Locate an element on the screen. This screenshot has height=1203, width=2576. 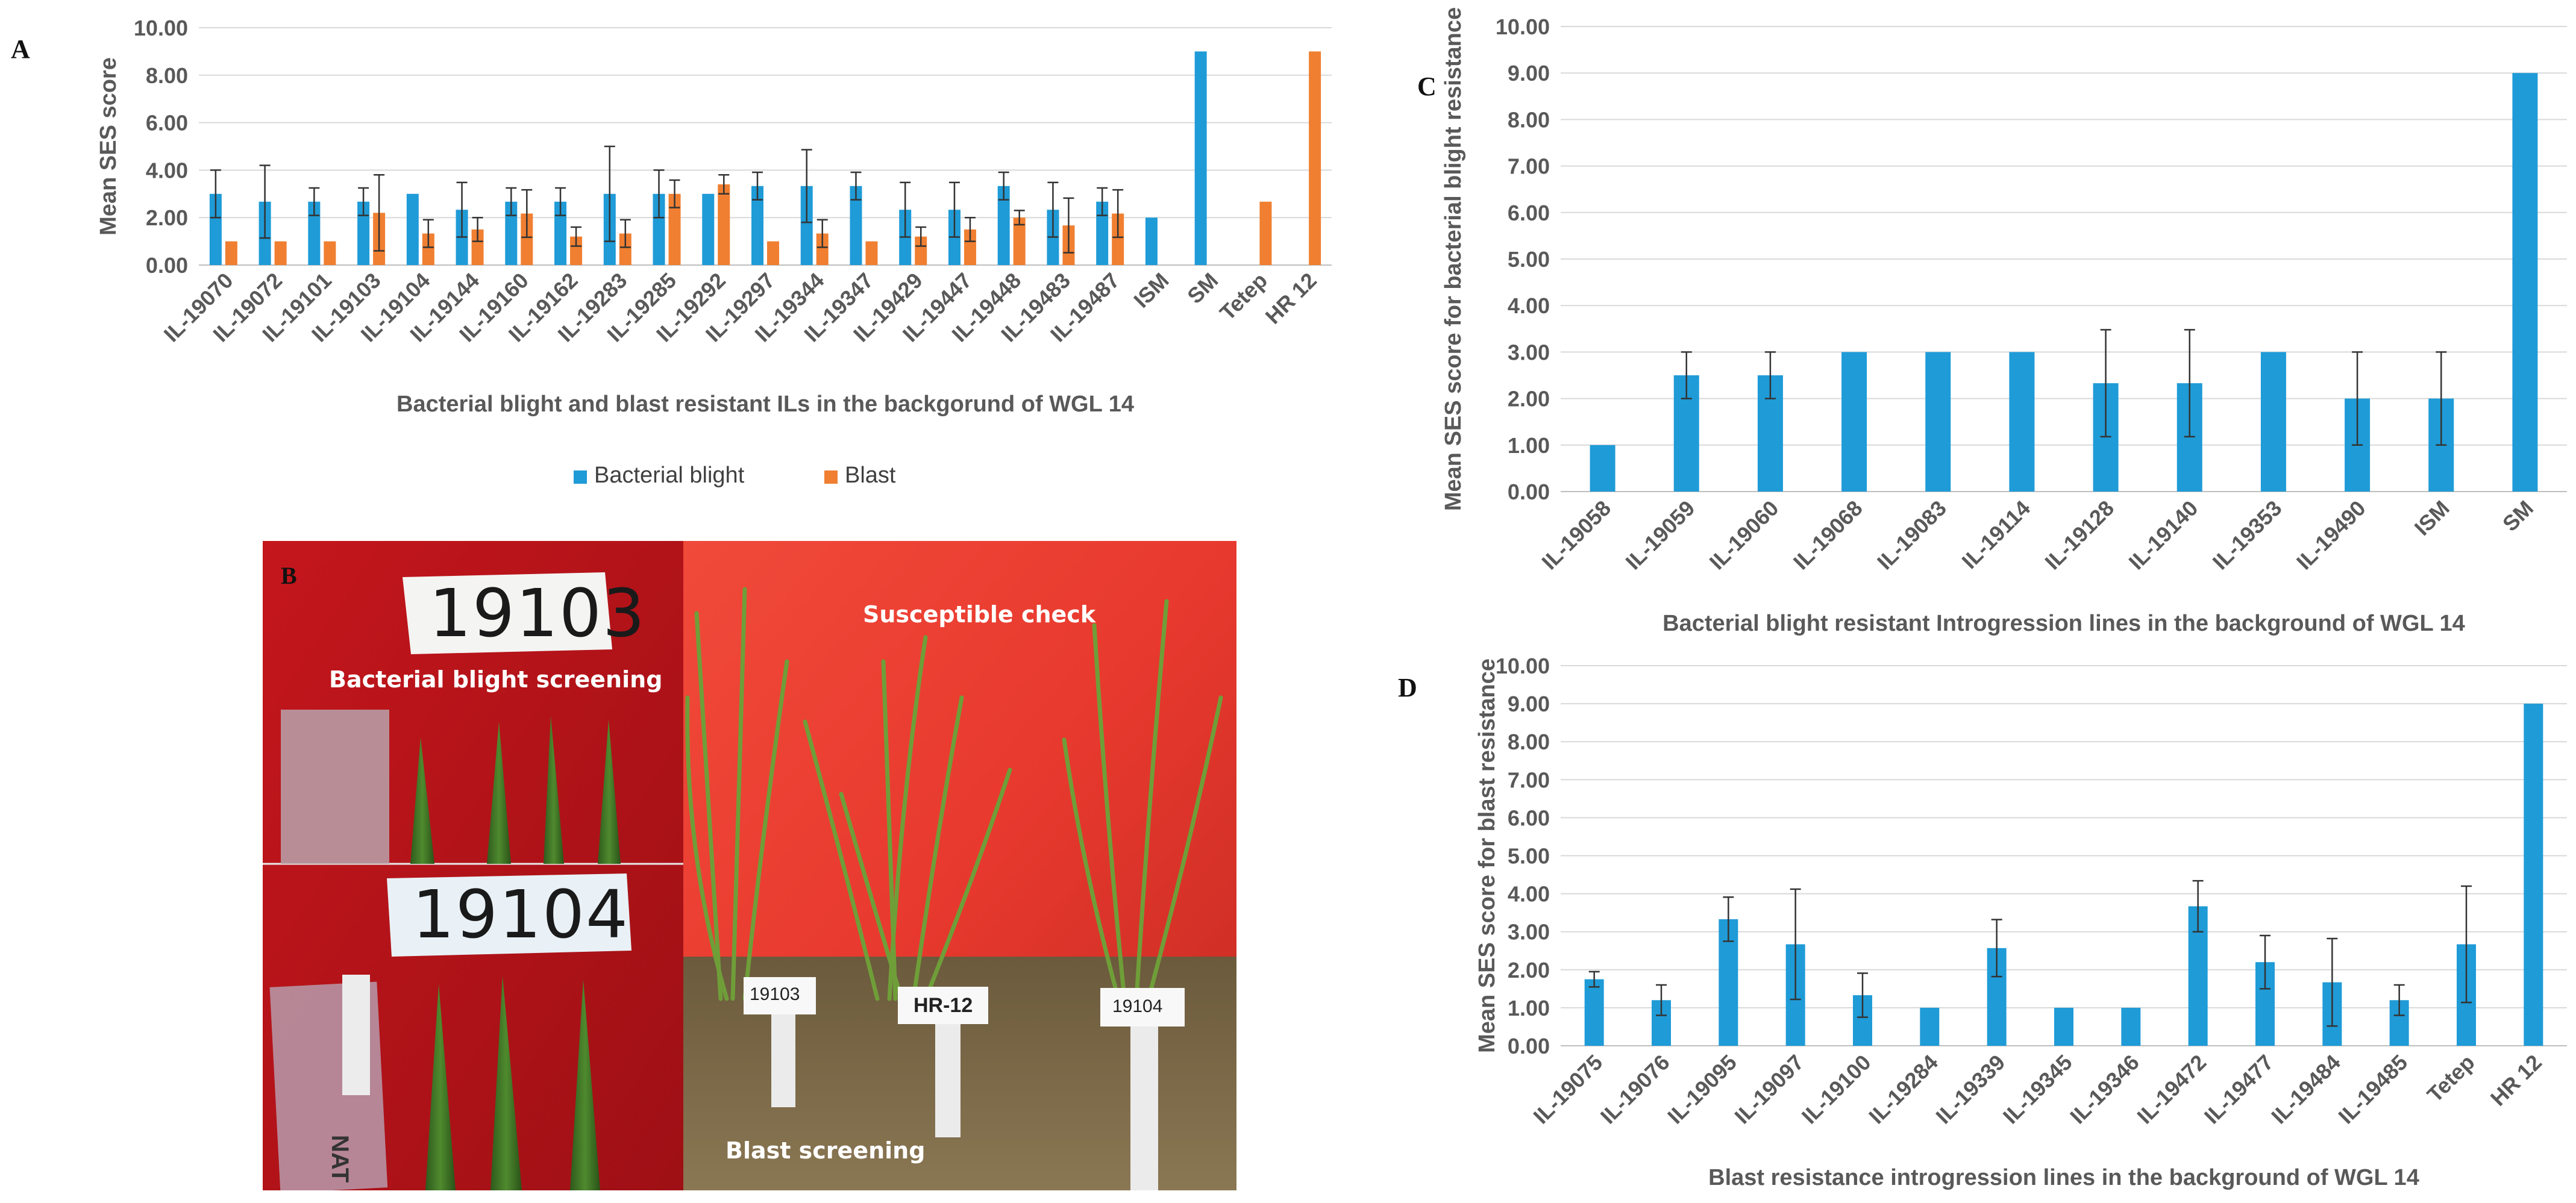
caption-blast-screening: Blast screening is located at coordinates (825, 1150).